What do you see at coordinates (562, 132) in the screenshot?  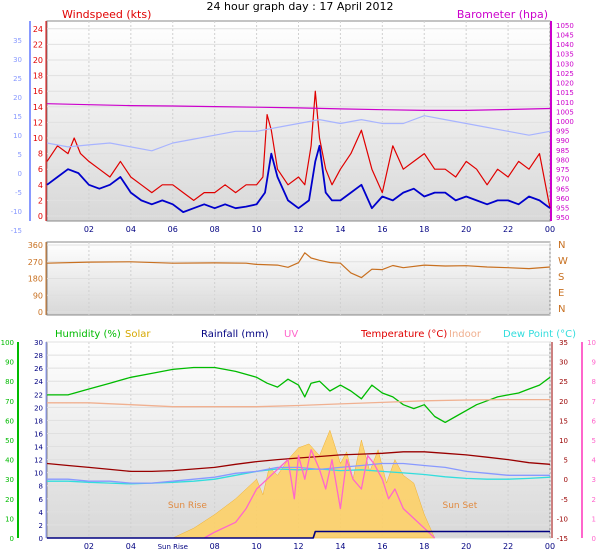 I see `barometer-tick-label: 995` at bounding box center [562, 132].